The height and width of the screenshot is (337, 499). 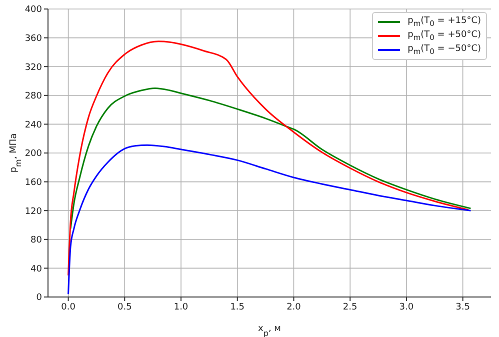 I want to click on x-tick-label: 3.0, so click(x=406, y=307).